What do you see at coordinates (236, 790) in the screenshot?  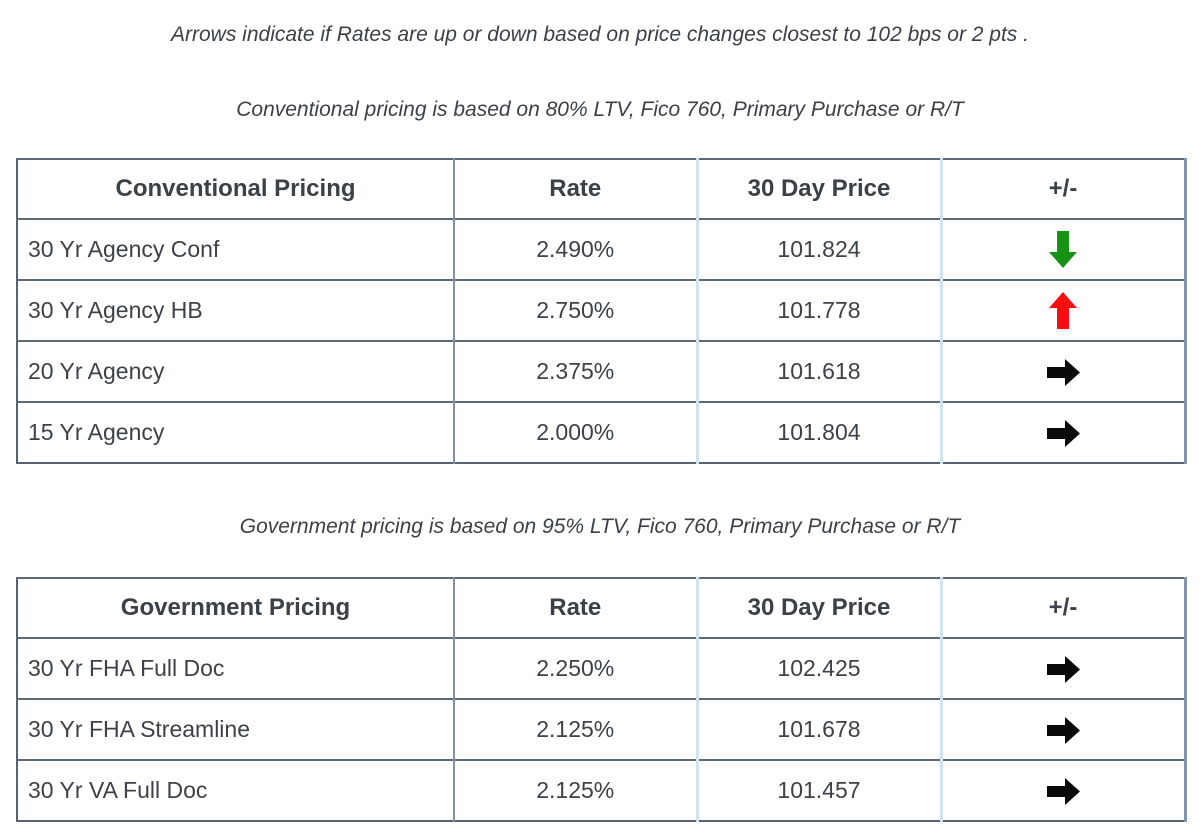 I see `product-cell: 30 Yr VA Full Doc` at bounding box center [236, 790].